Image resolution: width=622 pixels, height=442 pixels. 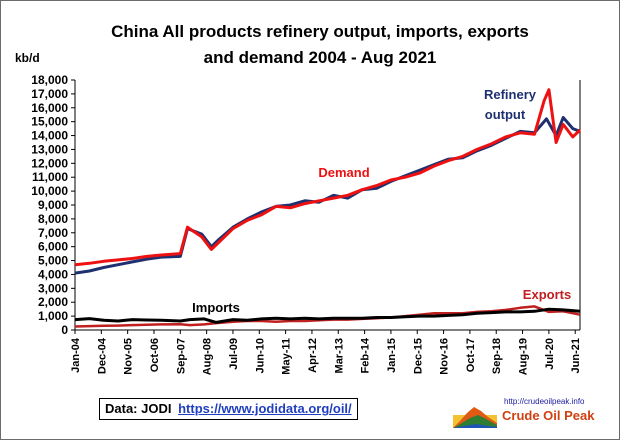 What do you see at coordinates (155, 355) in the screenshot?
I see `x-tick-label: Oct-06` at bounding box center [155, 355].